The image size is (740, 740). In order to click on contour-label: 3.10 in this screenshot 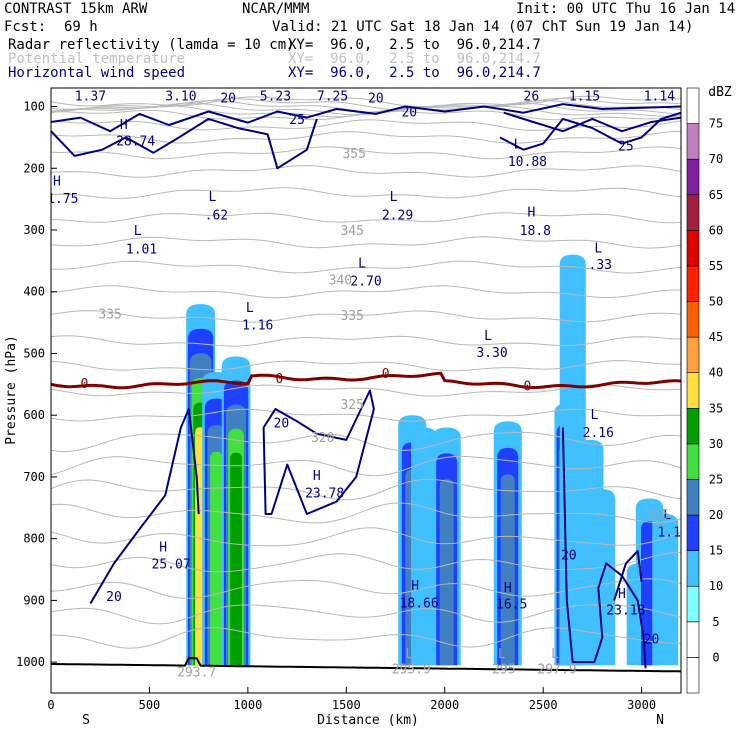, I will do `click(180, 96)`.